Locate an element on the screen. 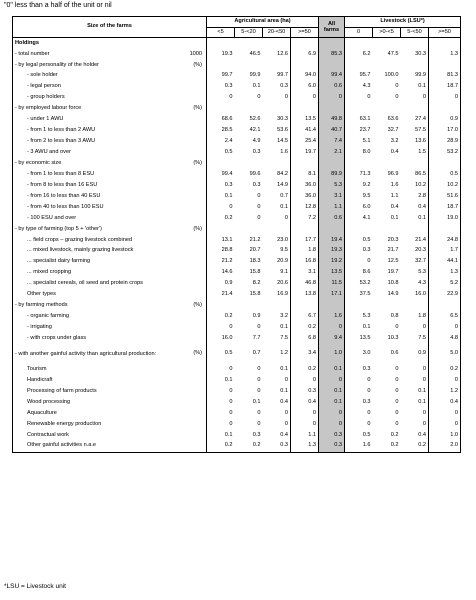 The width and height of the screenshot is (476, 600). value-cell: 18.7 is located at coordinates (445, 207).